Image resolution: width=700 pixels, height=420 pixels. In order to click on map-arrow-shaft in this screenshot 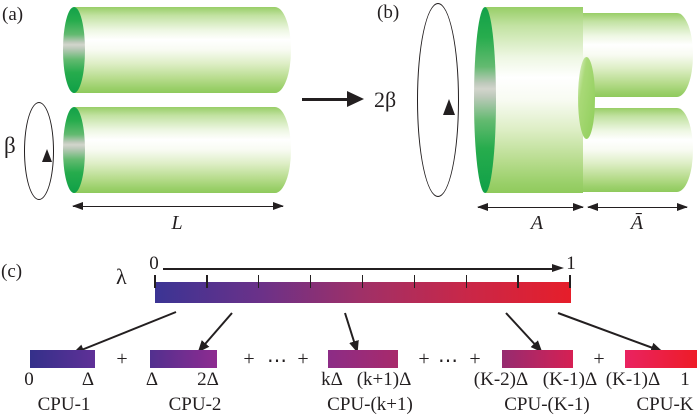, I will do `click(325, 99)`.